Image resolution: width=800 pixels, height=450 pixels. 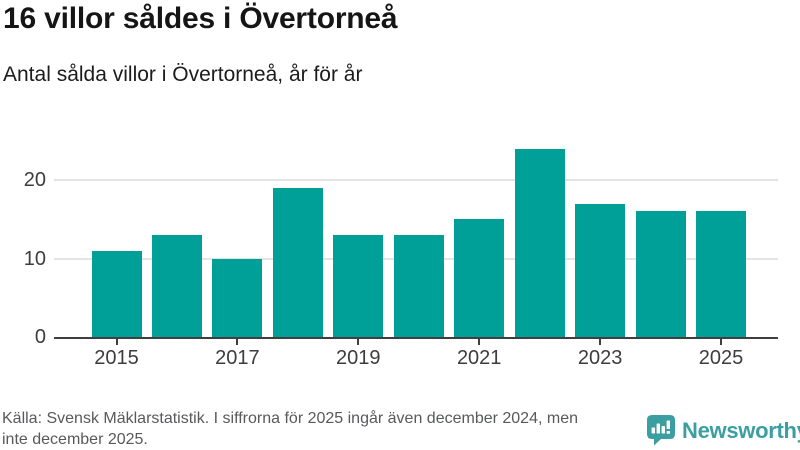 What do you see at coordinates (479, 342) in the screenshot?
I see `x-axis-tick-2021` at bounding box center [479, 342].